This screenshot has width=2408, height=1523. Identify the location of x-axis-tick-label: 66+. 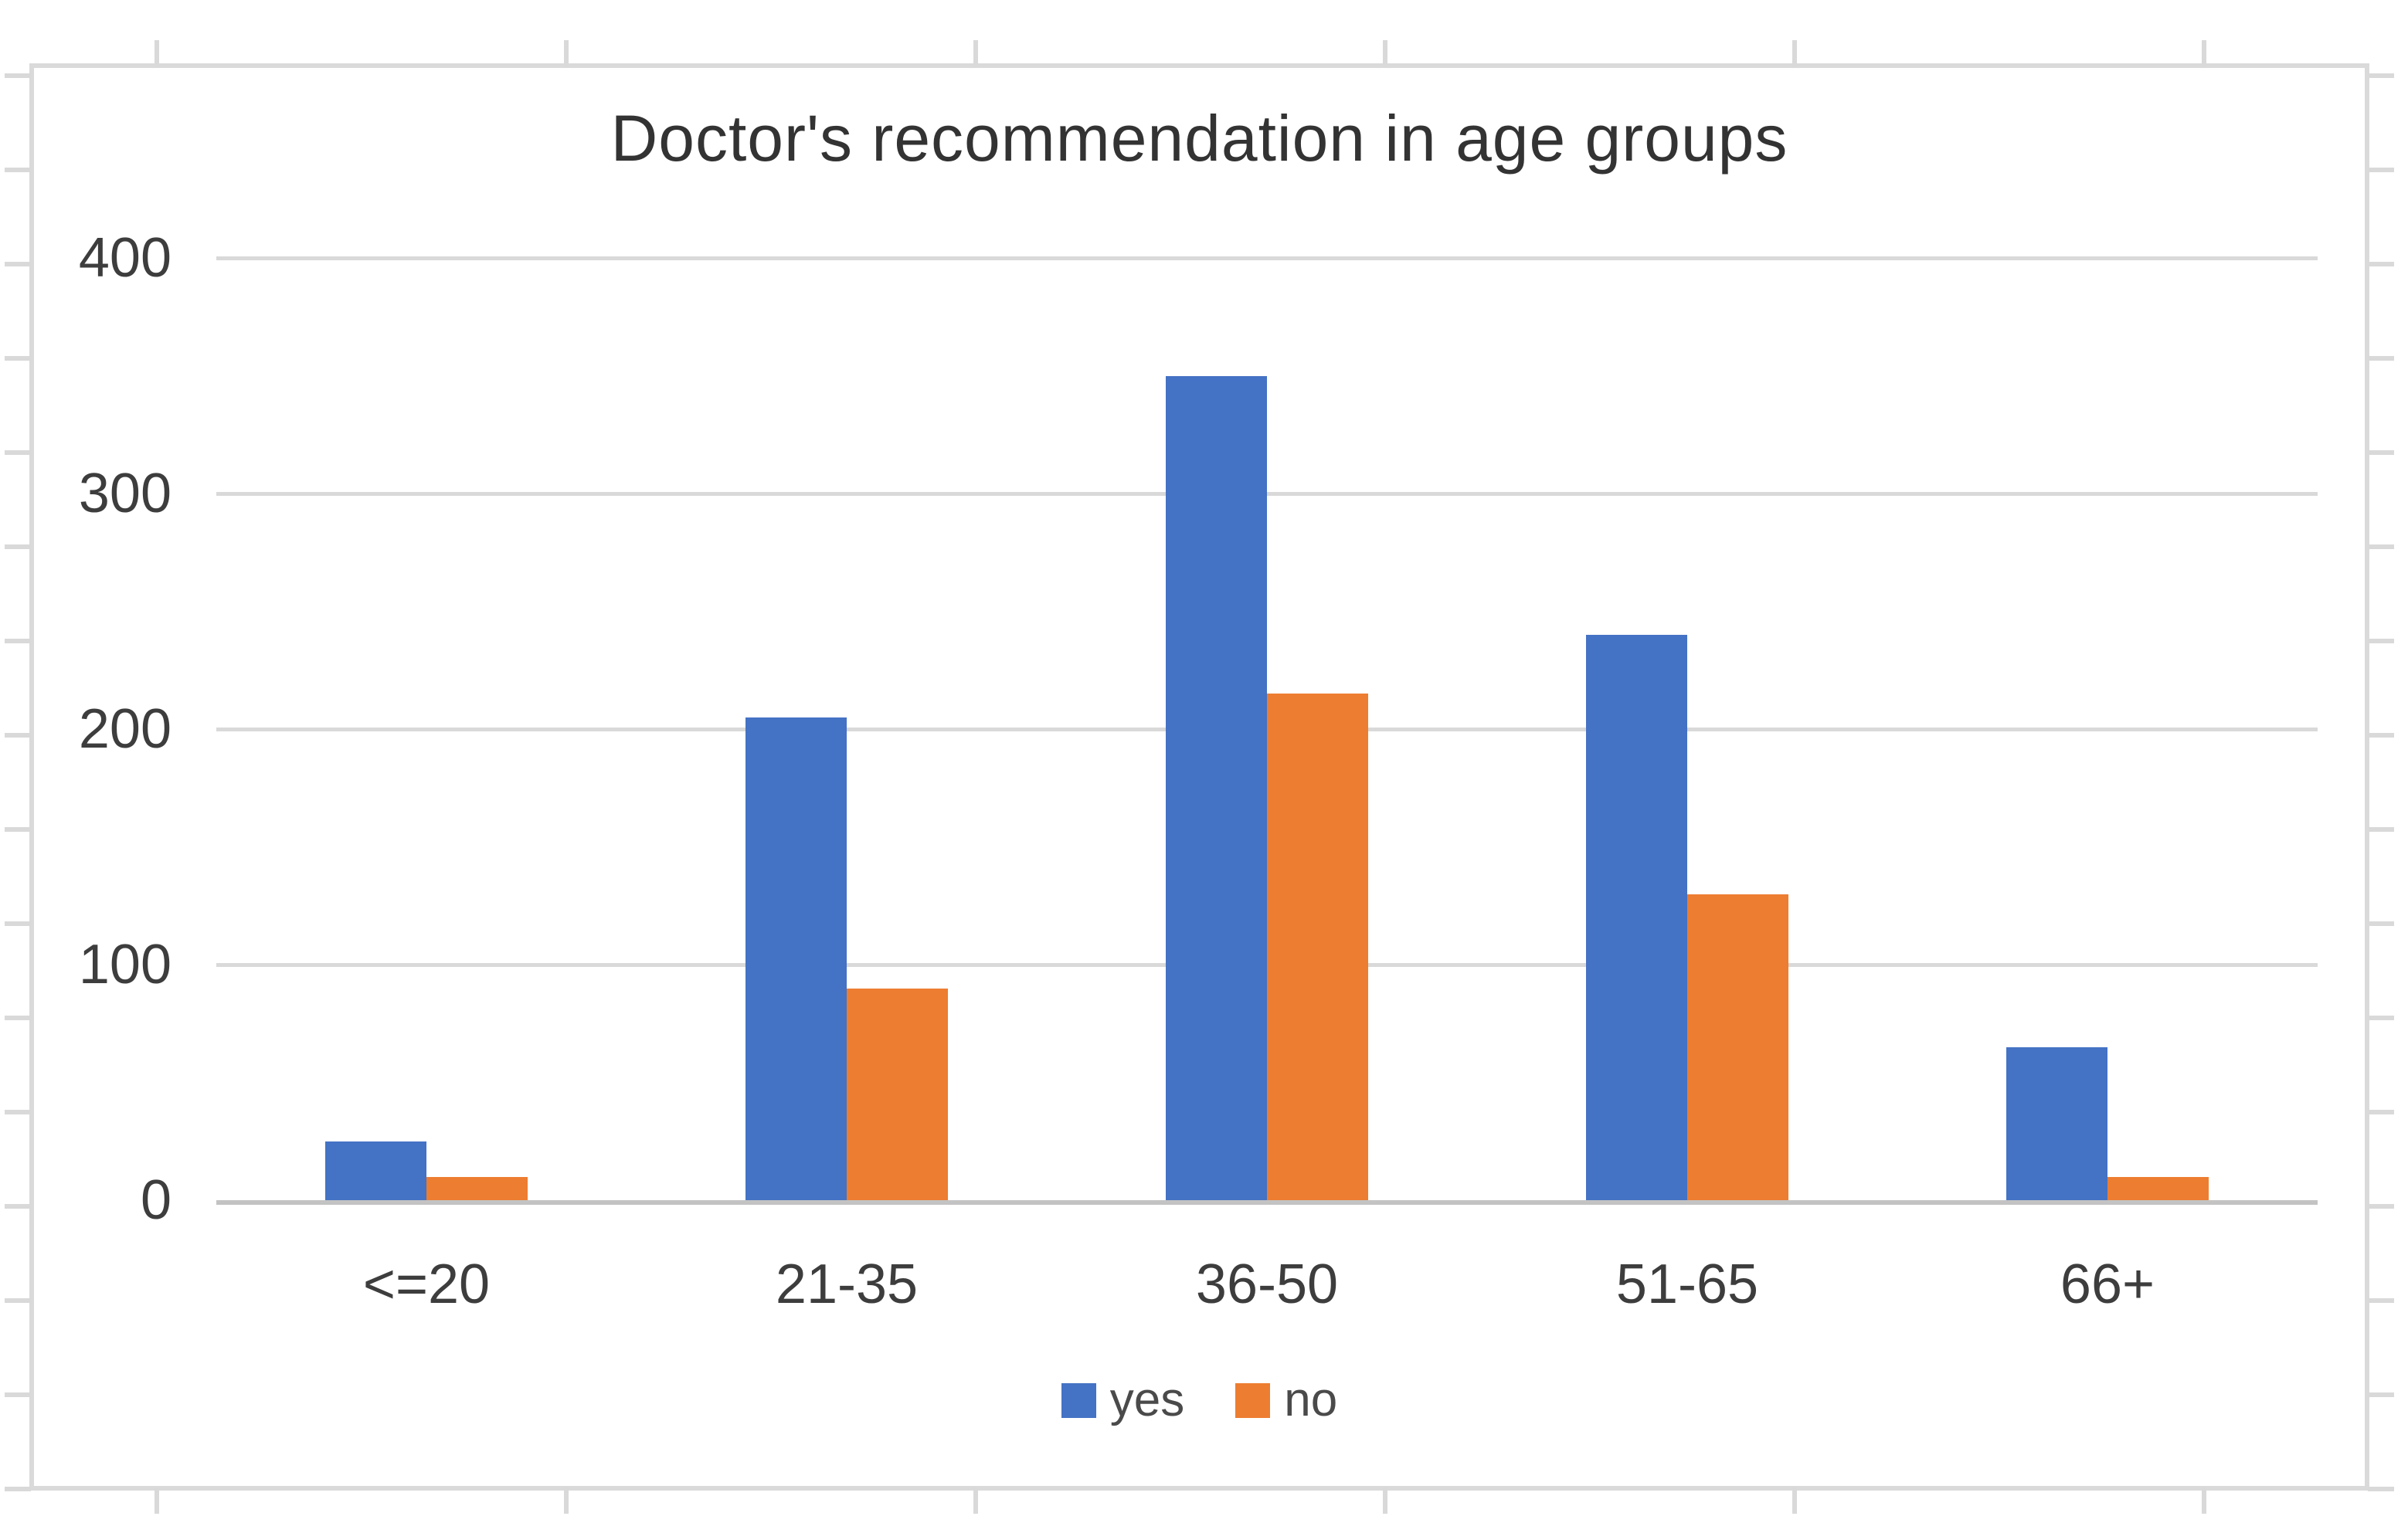
(2108, 1284).